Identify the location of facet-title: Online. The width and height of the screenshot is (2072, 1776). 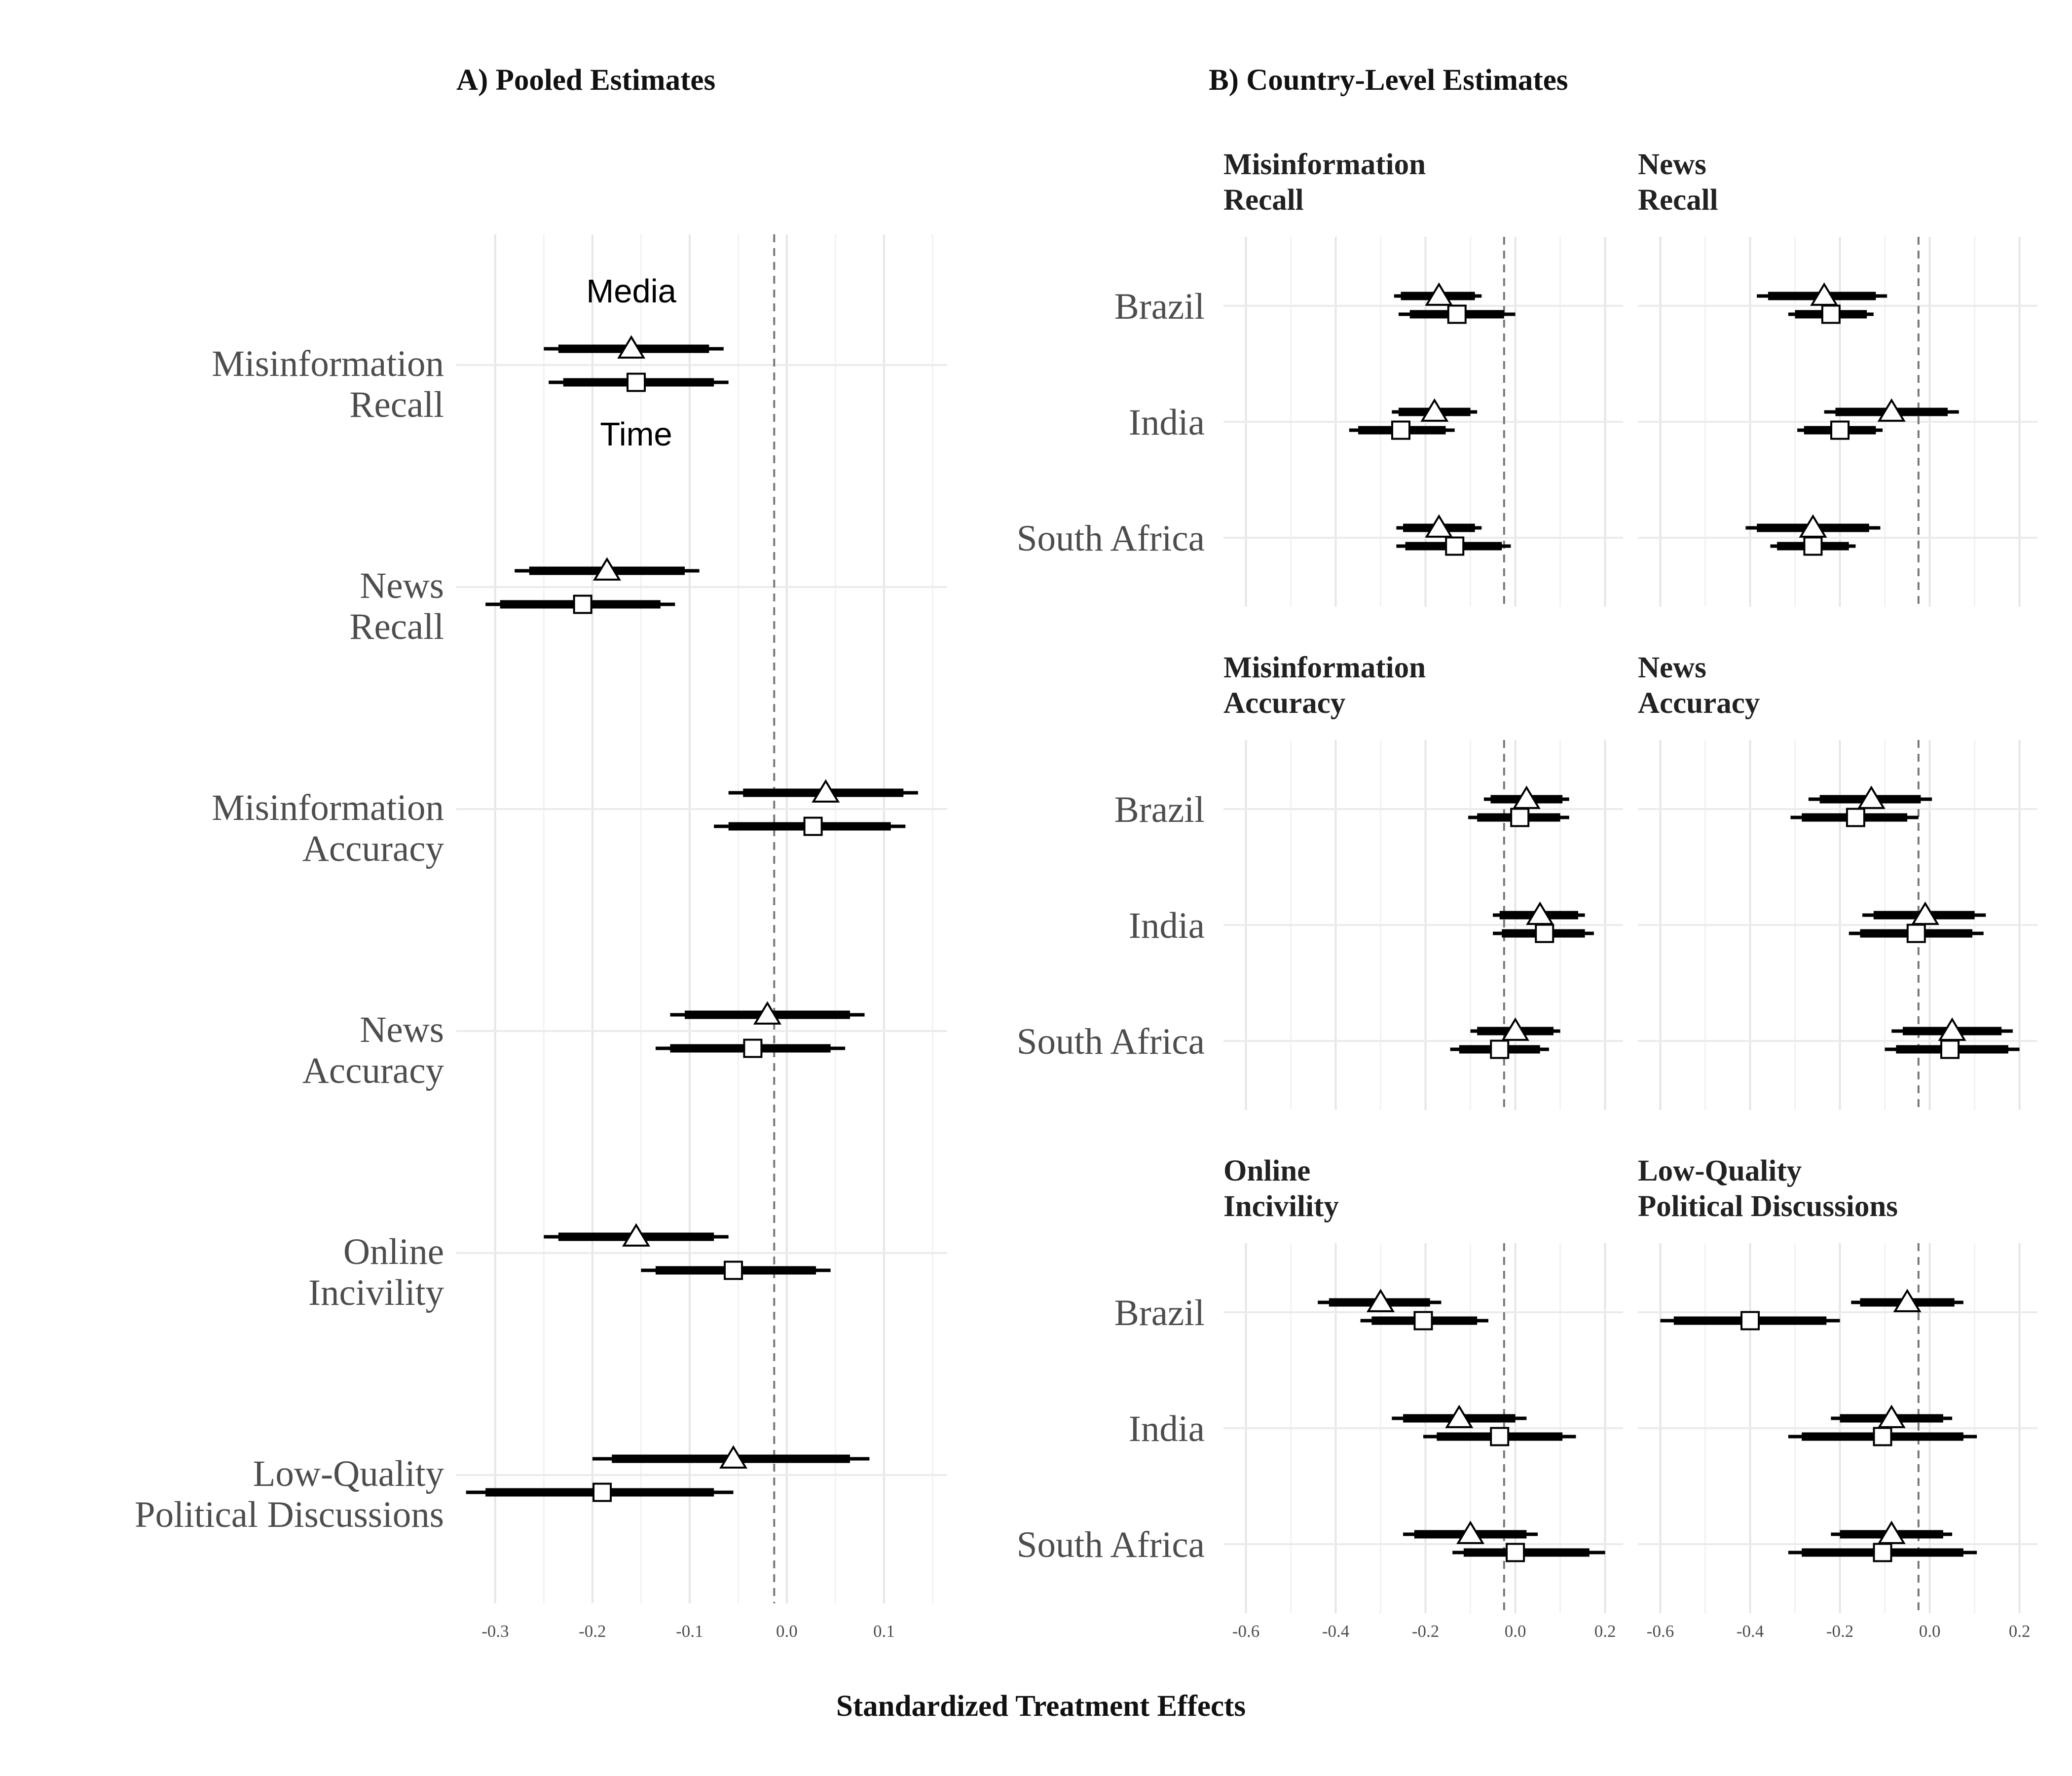
(1267, 1171).